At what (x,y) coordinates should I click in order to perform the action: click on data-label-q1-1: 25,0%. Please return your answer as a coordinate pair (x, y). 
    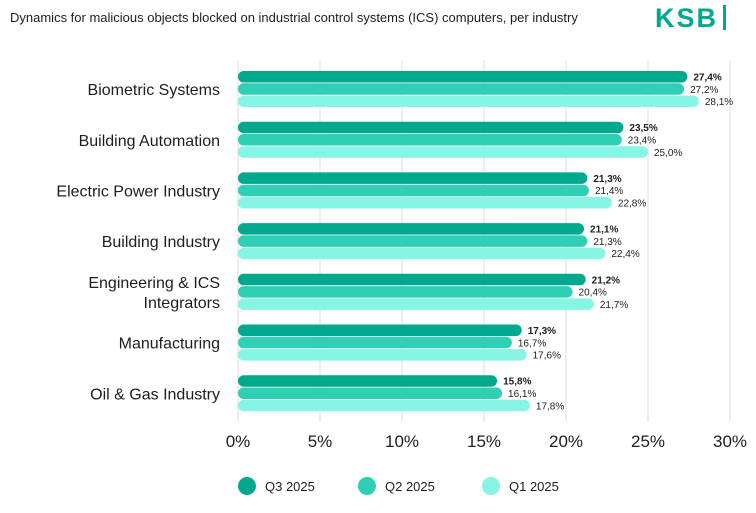
    Looking at the image, I should click on (668, 153).